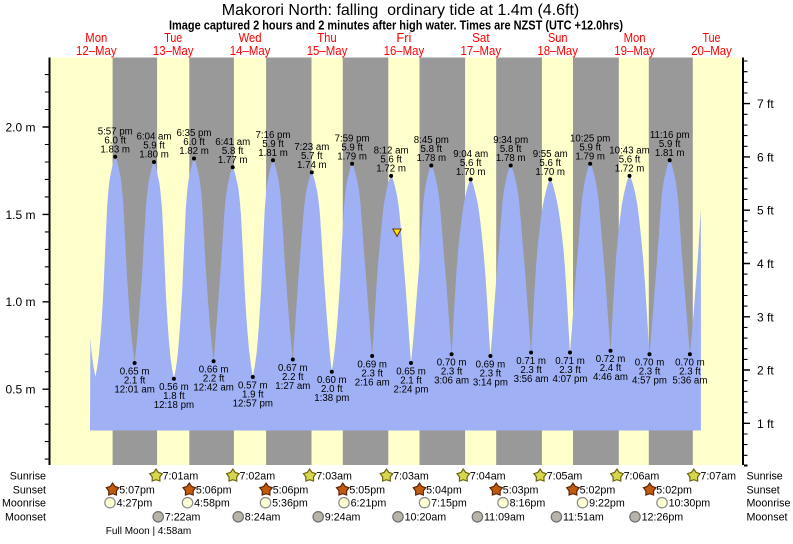 Image resolution: width=793 pixels, height=544 pixels. What do you see at coordinates (431, 158) in the screenshot?
I see `svg-text: 1.78 m` at bounding box center [431, 158].